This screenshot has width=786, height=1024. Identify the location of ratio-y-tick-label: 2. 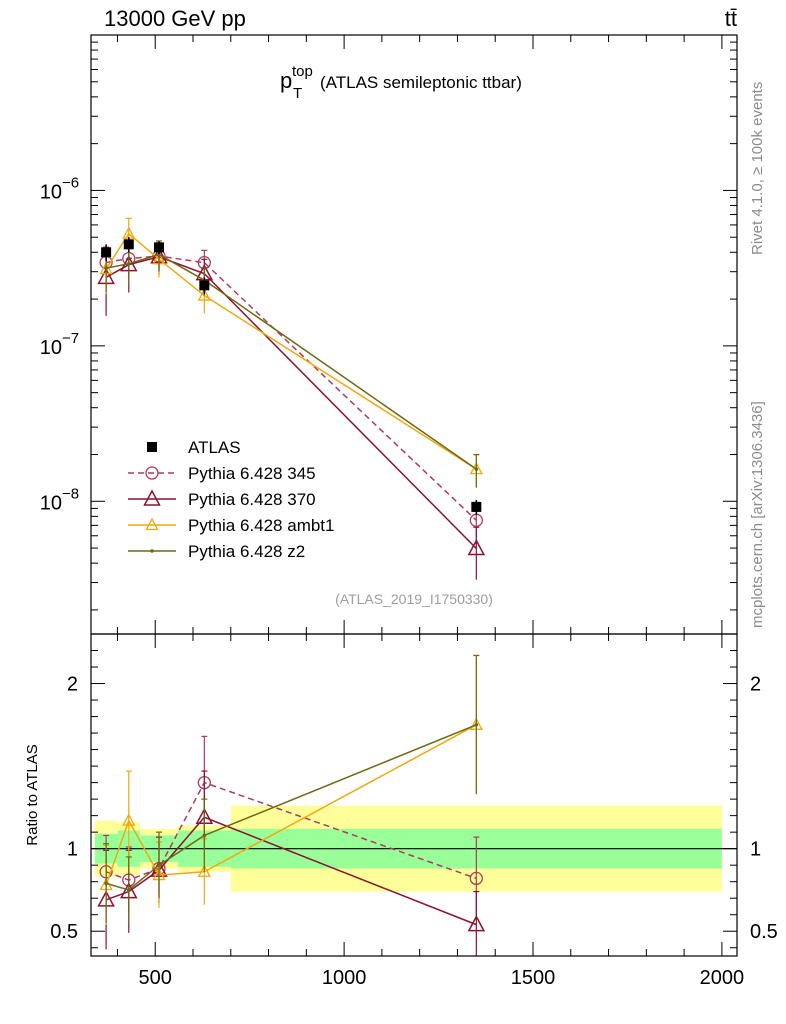
(72, 685).